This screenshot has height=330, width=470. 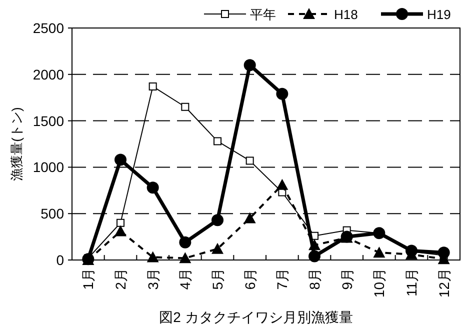 I want to click on y-tick-label: 1500, so click(x=48, y=120).